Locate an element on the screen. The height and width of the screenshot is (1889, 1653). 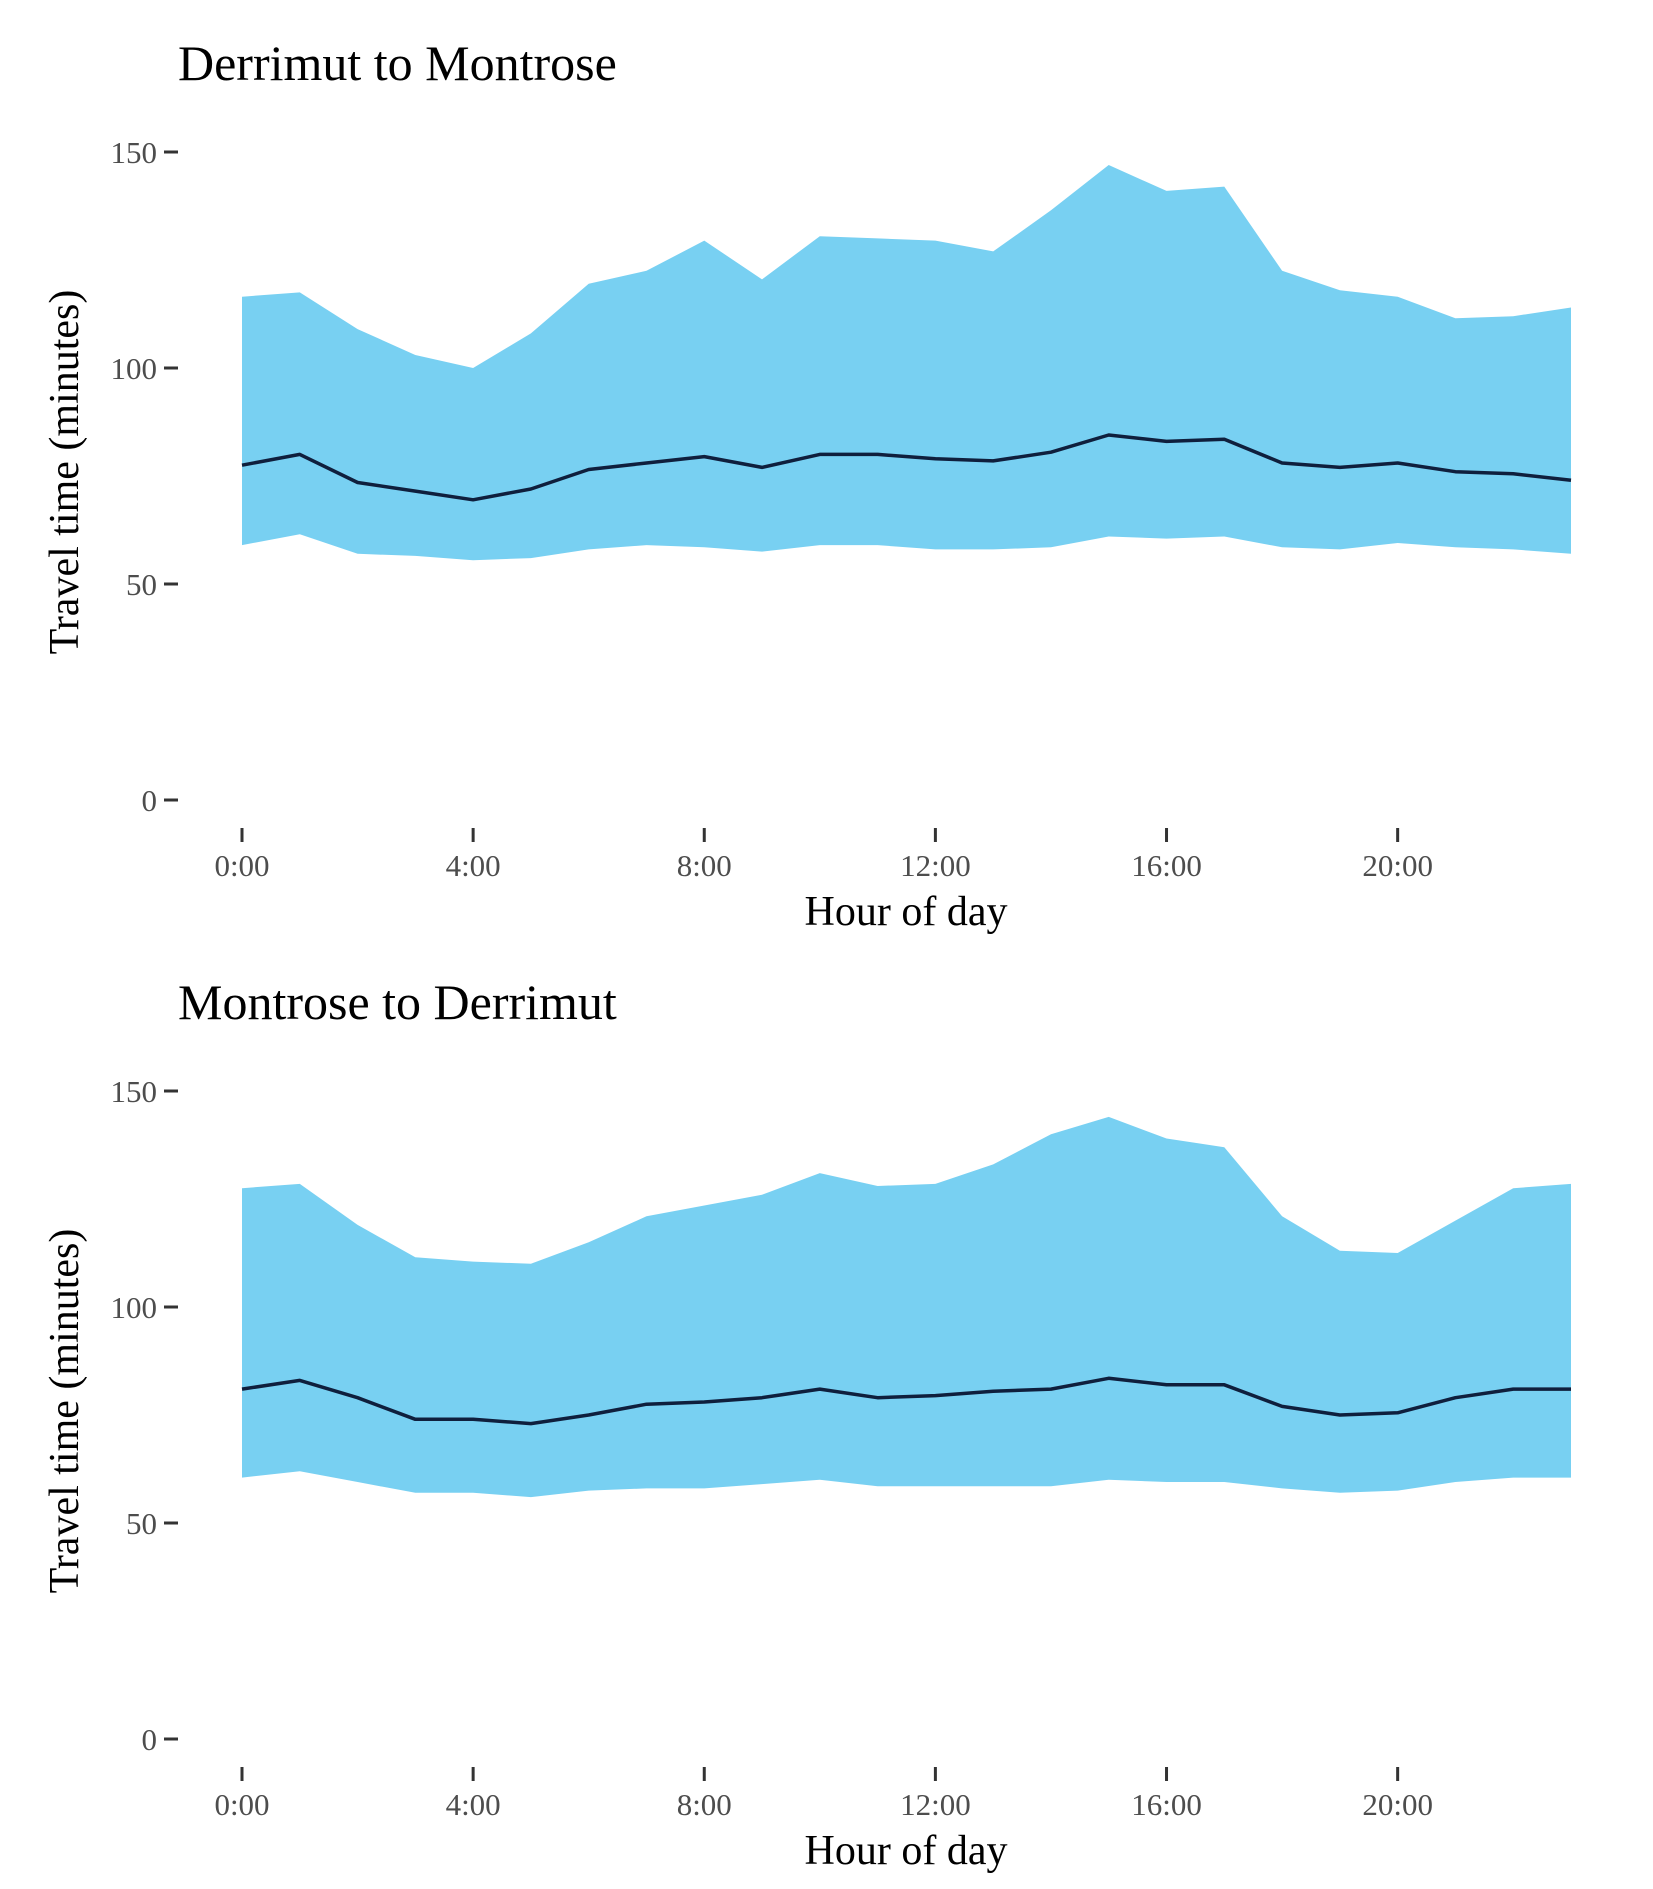
chart-title: Montrose to Derrimut is located at coordinates (397, 1002).